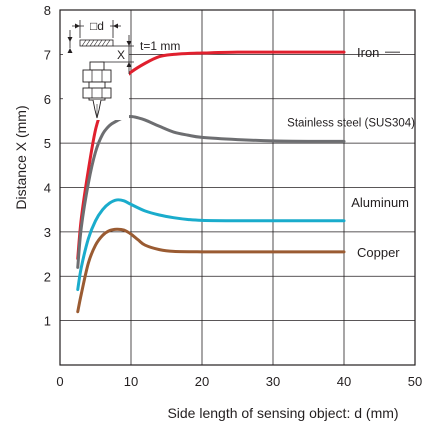 This screenshot has height=431, width=423. I want to click on t-arrow-down, so click(70, 39).